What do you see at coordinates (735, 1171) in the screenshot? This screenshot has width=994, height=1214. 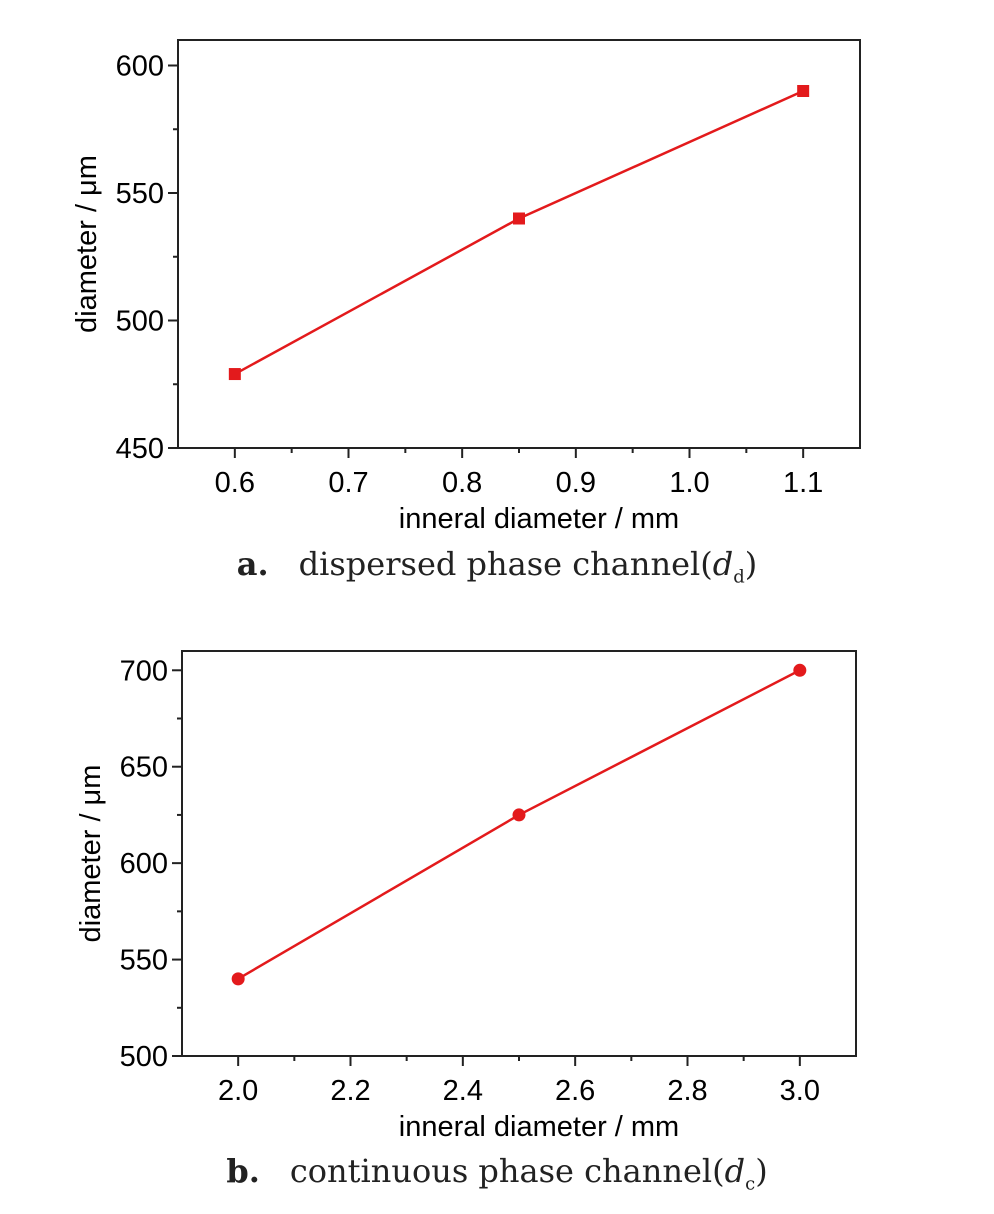 I see `caption-b-var: d` at bounding box center [735, 1171].